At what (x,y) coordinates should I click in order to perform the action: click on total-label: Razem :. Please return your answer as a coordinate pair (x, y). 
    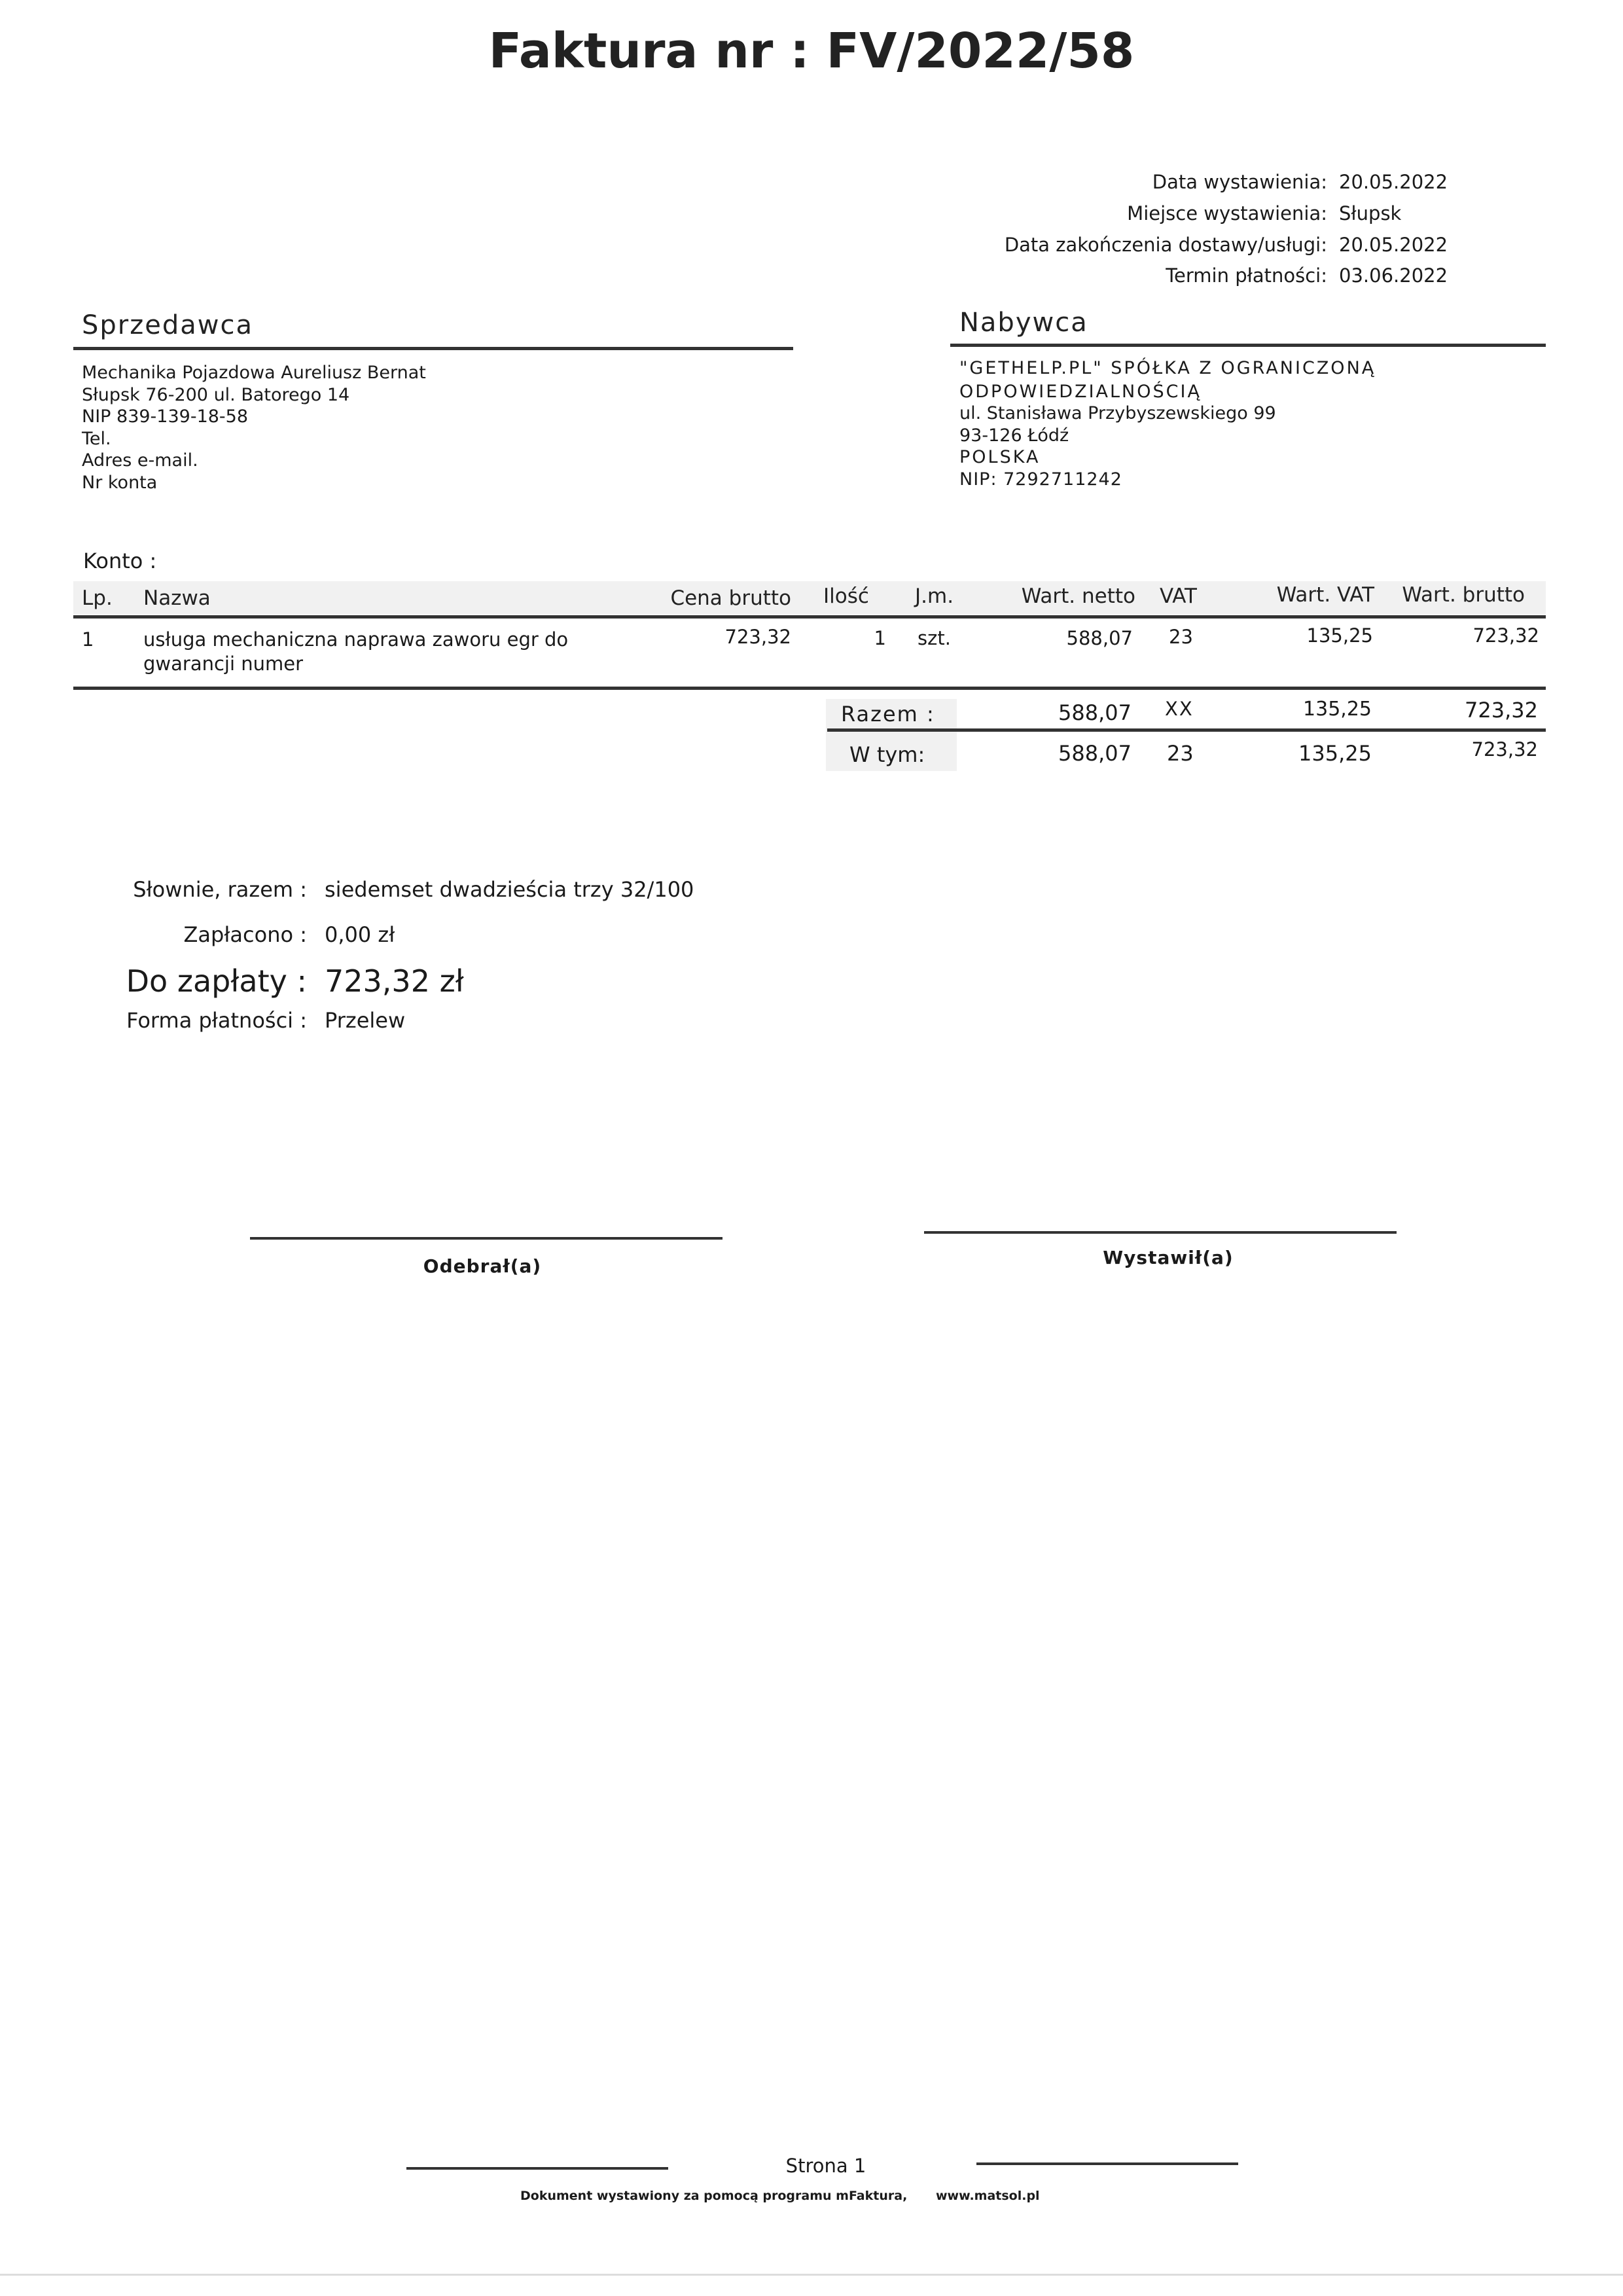
    Looking at the image, I should click on (888, 714).